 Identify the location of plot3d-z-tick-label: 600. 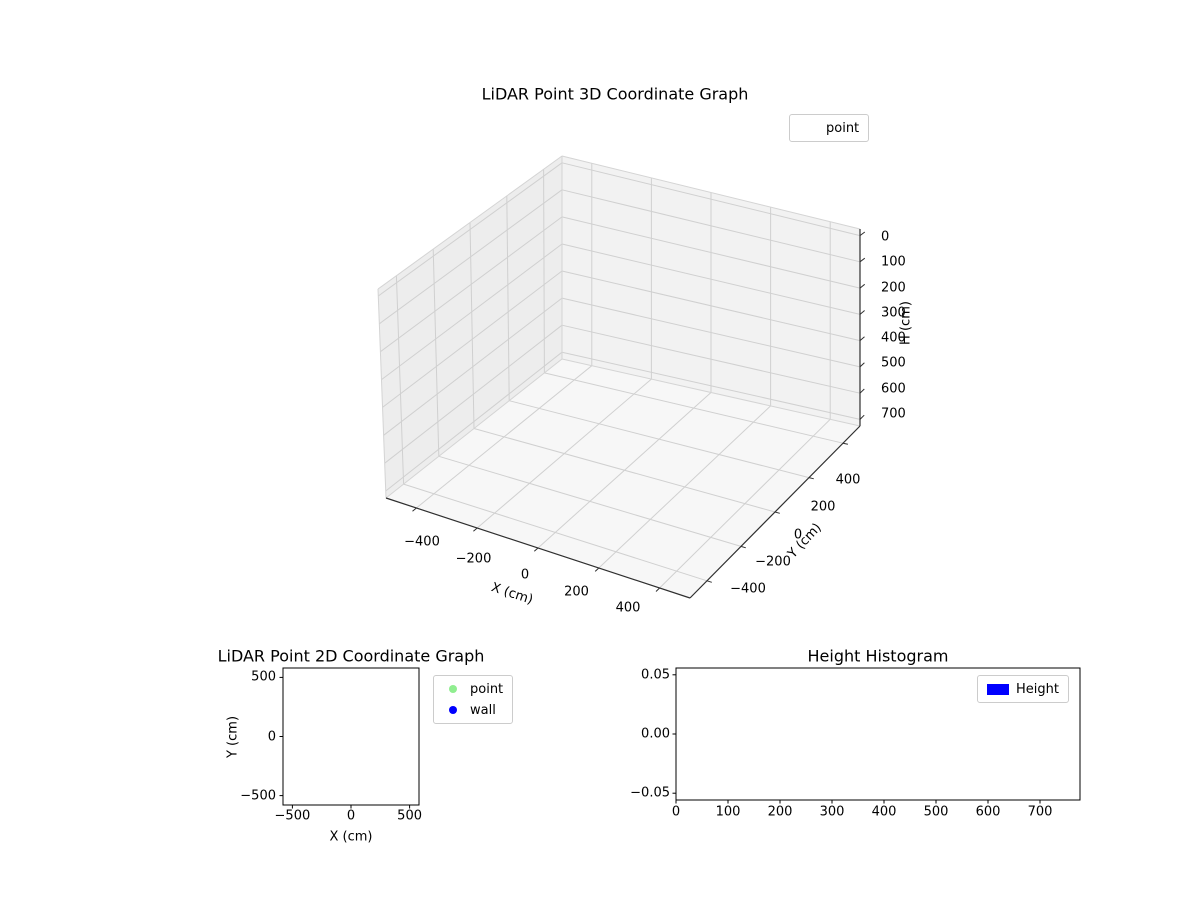
(893, 389).